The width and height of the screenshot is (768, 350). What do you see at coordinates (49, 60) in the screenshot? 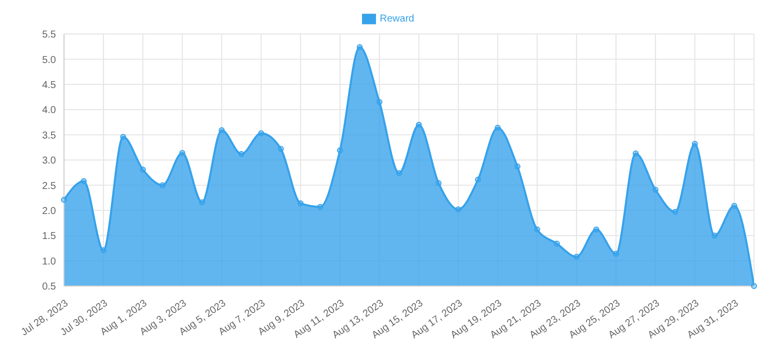
I see `y-tick-label: 5.0` at bounding box center [49, 60].